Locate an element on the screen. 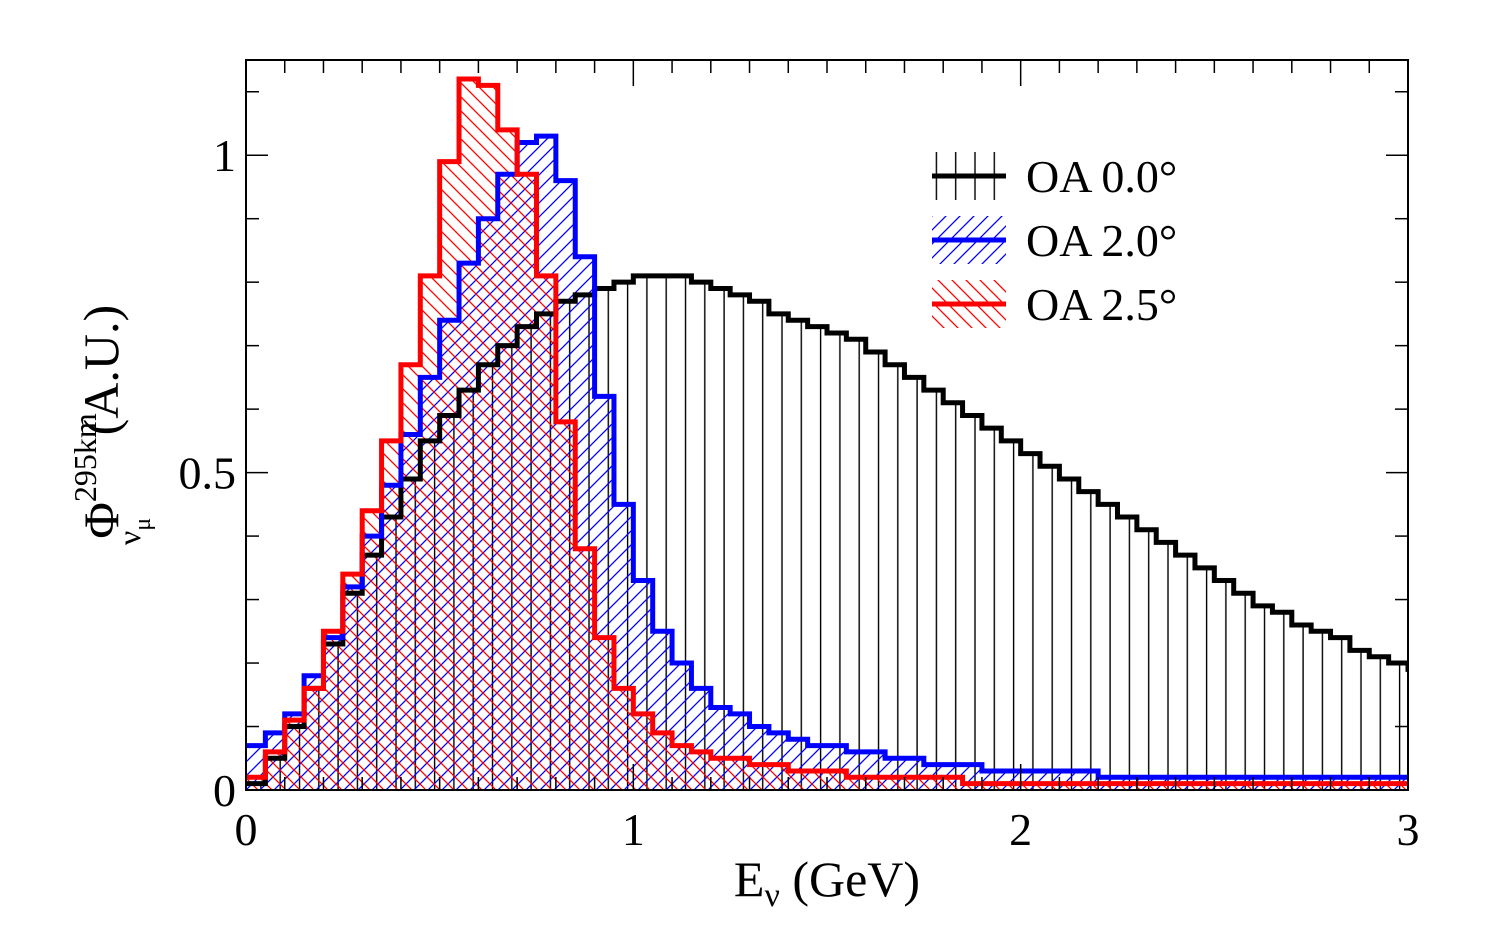 The width and height of the screenshot is (1507, 936). x-axis-title: Eν (GeV) is located at coordinates (827, 882).